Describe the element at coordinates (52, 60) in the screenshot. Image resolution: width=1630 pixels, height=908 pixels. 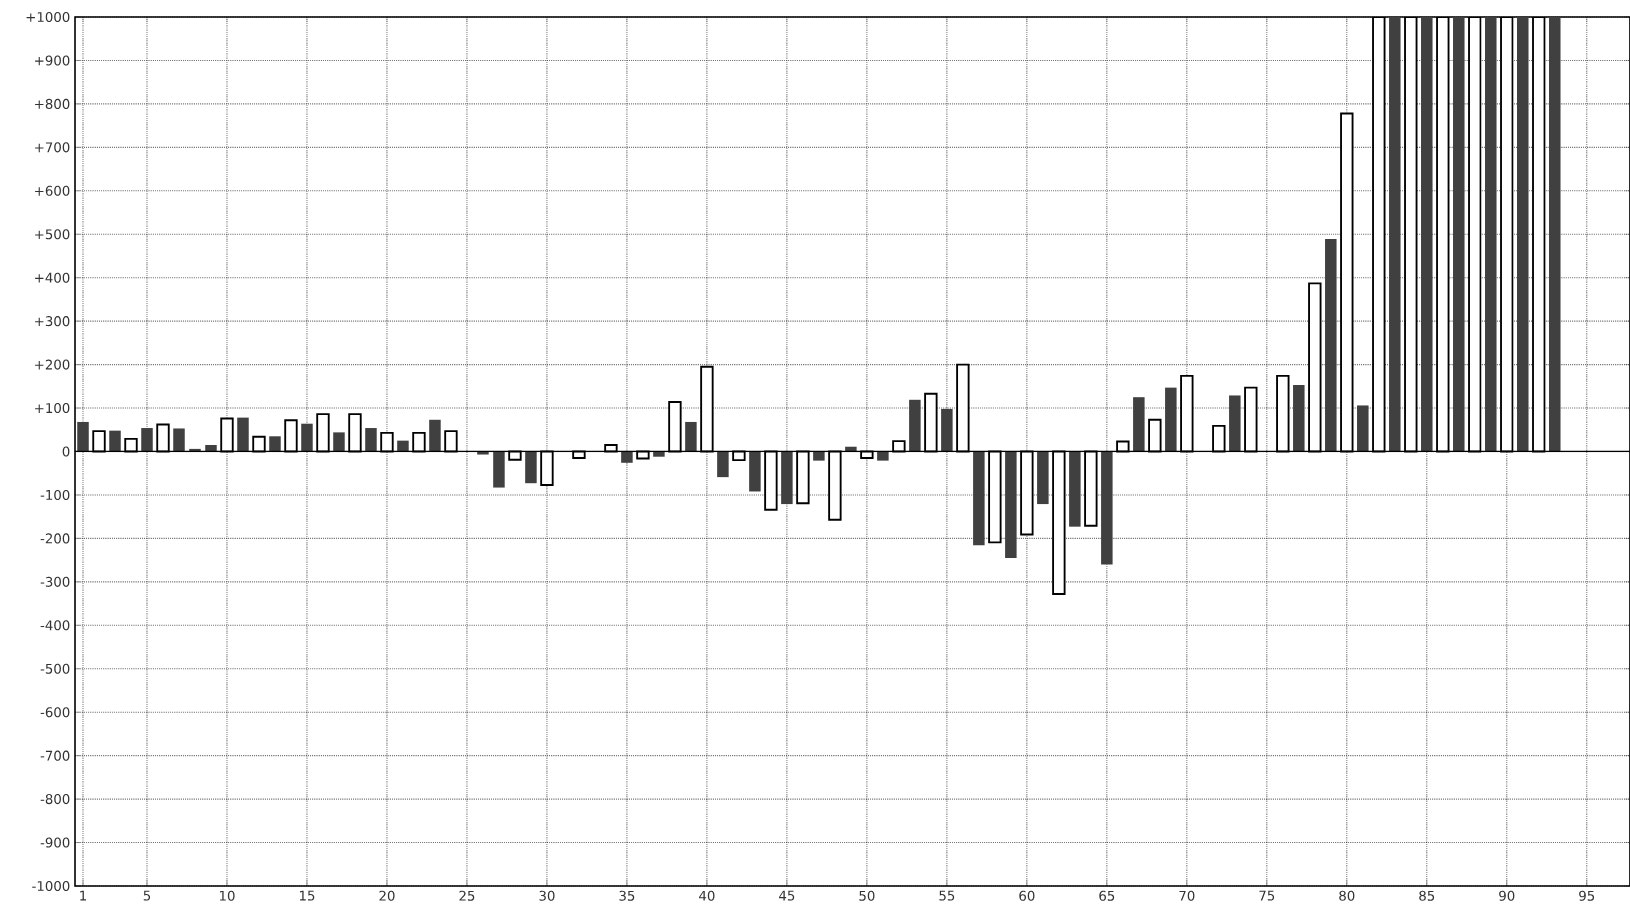
I see `y-tick-label: +900` at that location.